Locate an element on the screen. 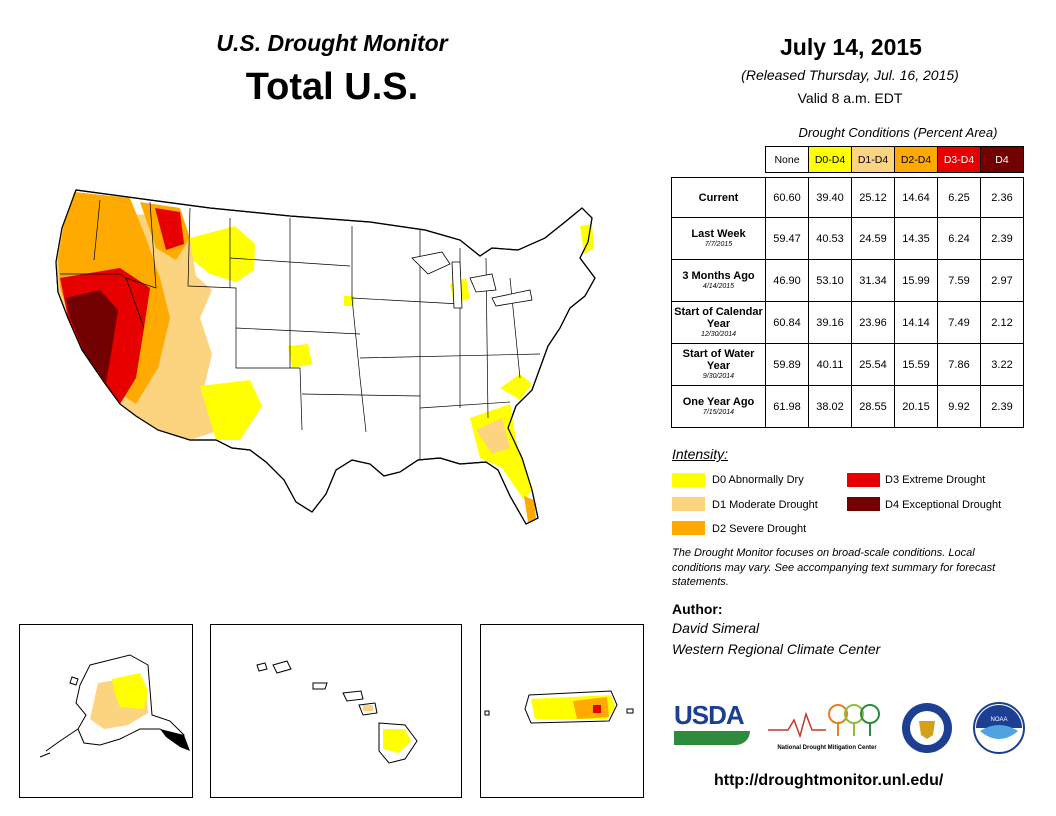 This screenshot has height=816, width=1056. author-organization: Western Regional Climate Center is located at coordinates (776, 649).